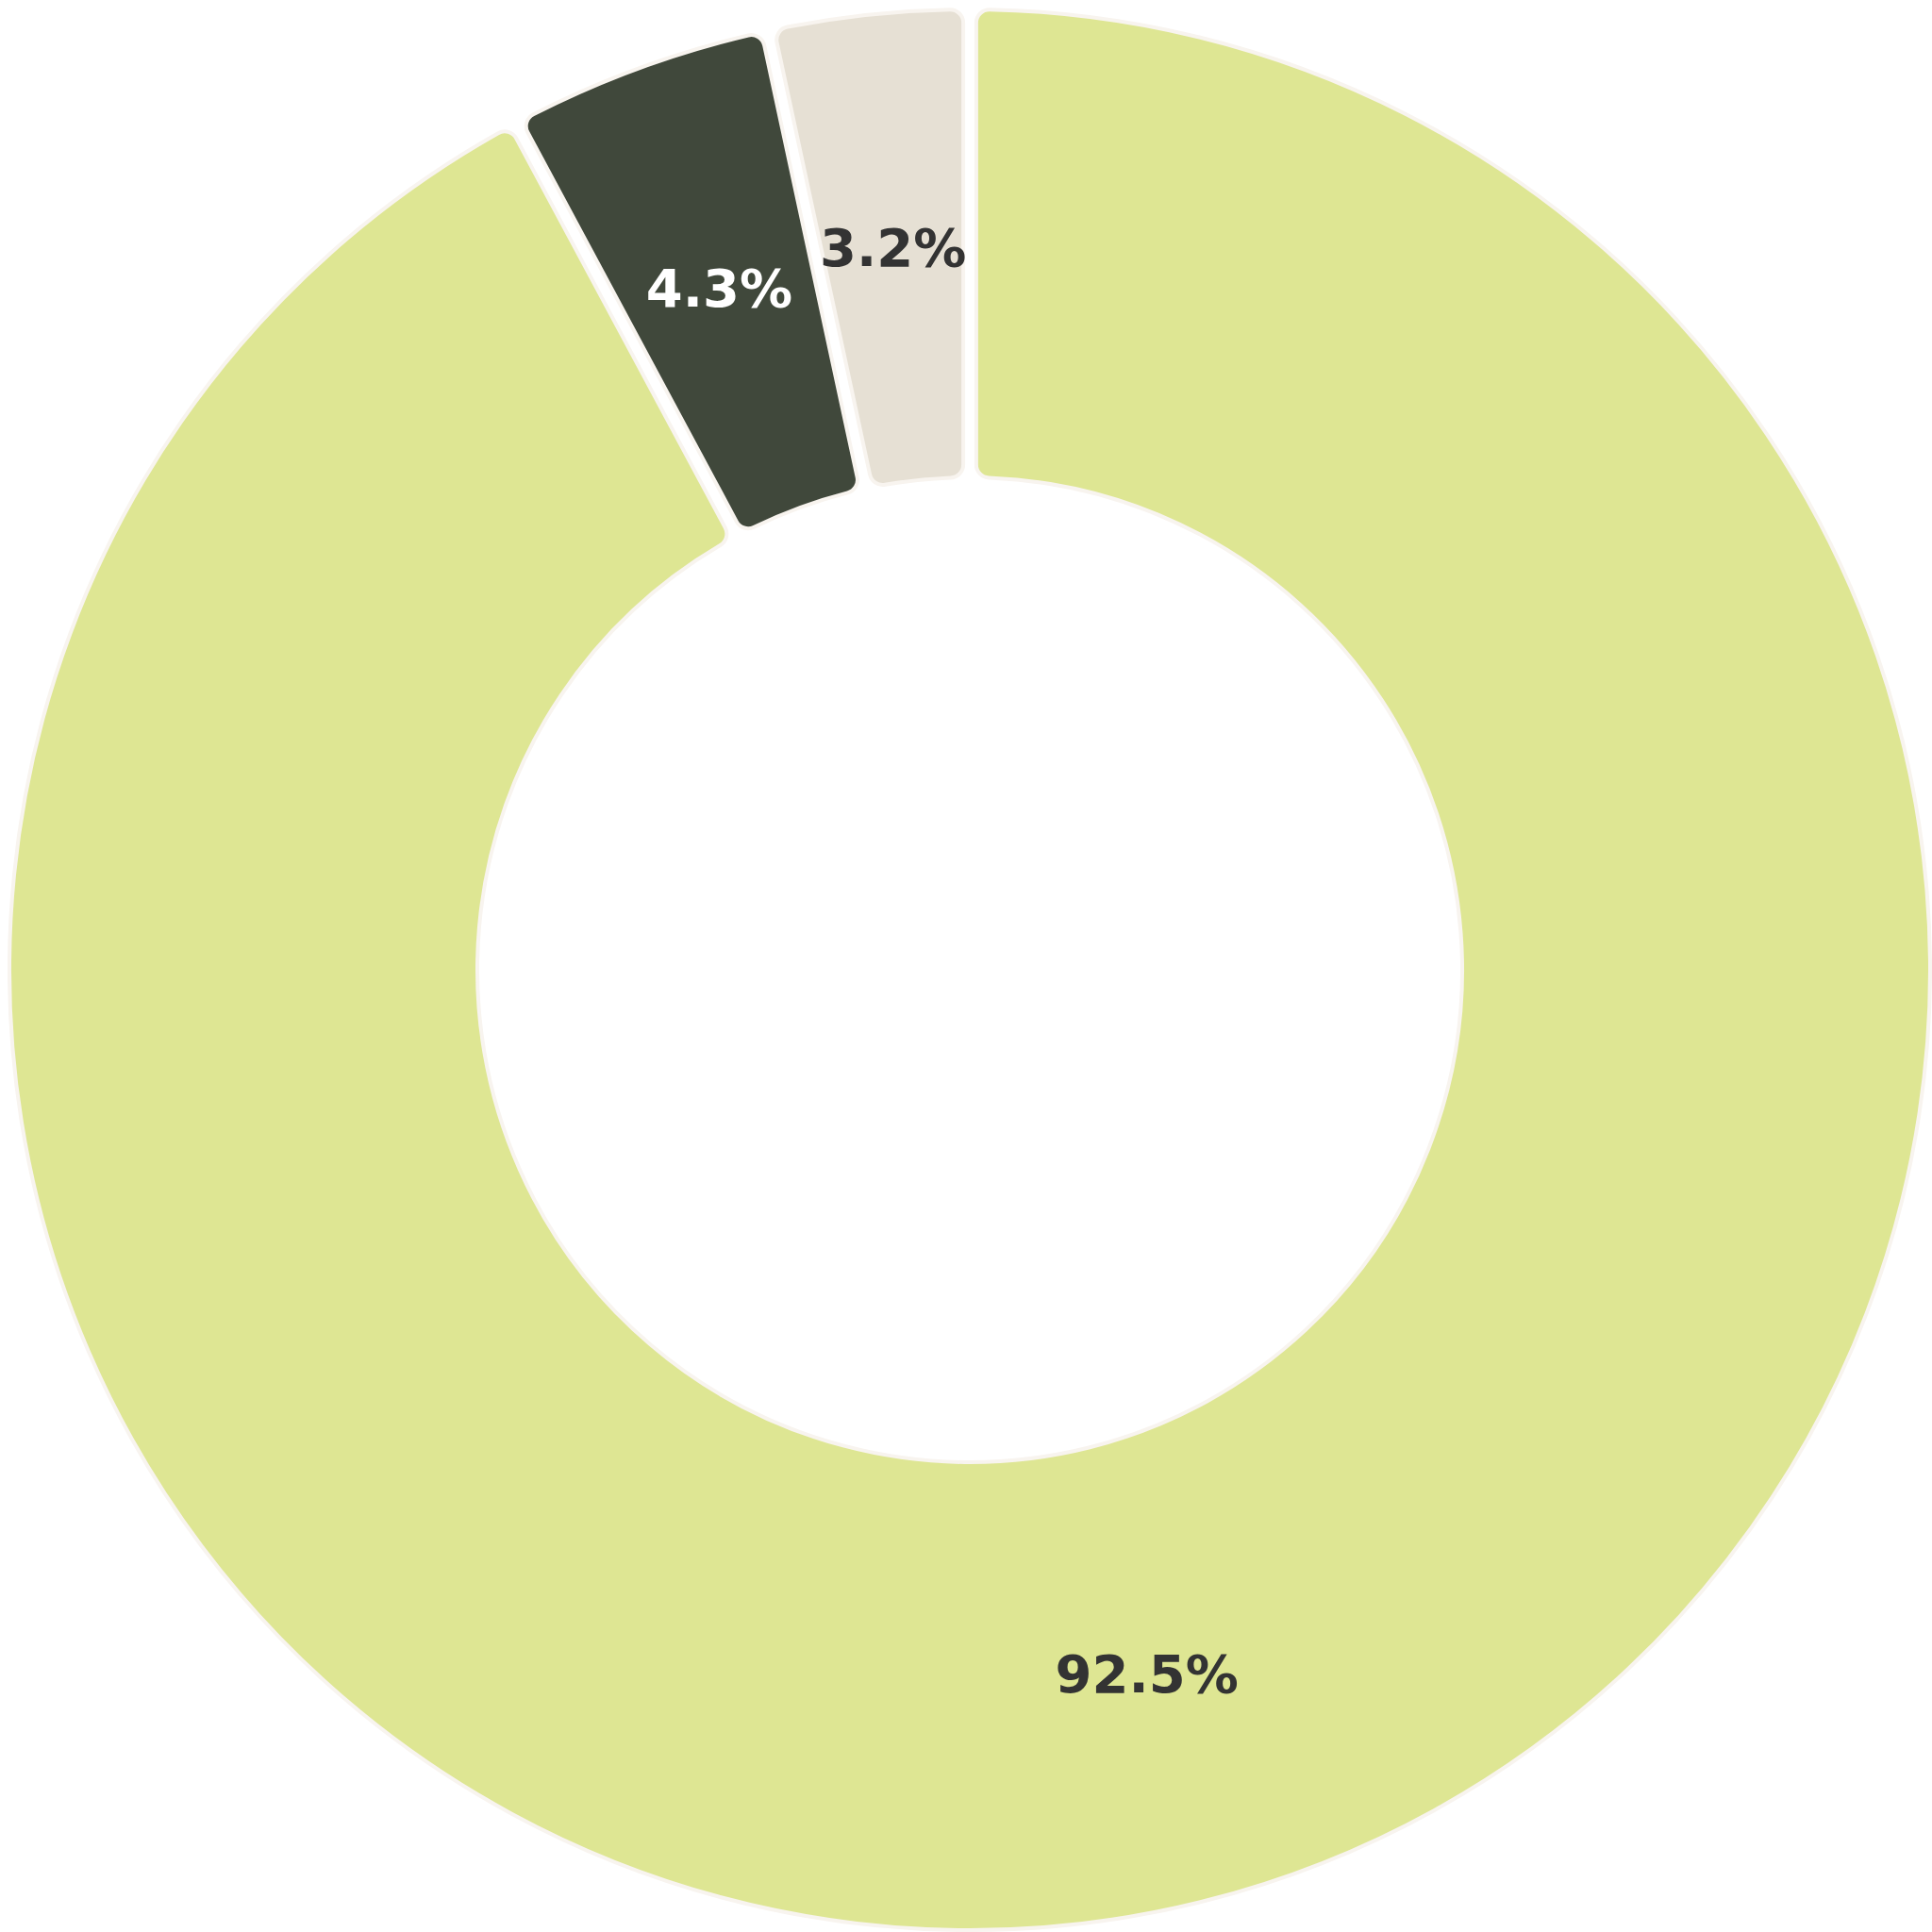 Image resolution: width=1932 pixels, height=1932 pixels. Describe the element at coordinates (1147, 1674) in the screenshot. I see `data-label: 92.5%` at that location.